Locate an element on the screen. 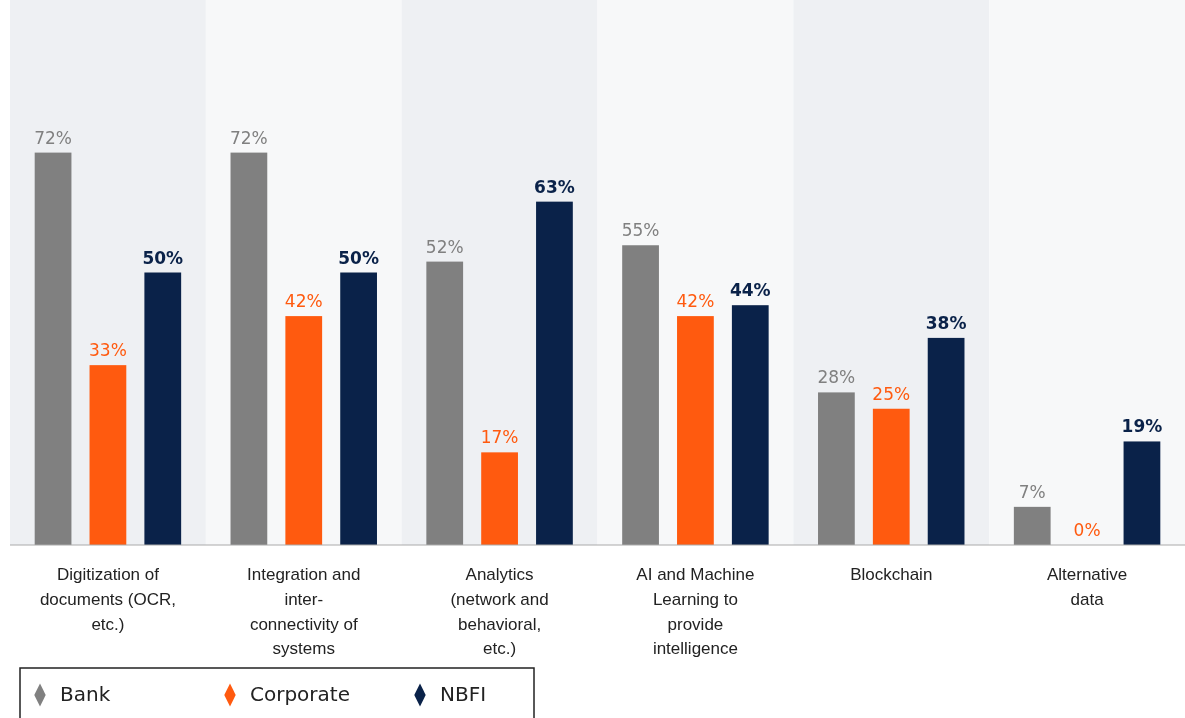 This screenshot has width=1185, height=718. legend-label: NBFI is located at coordinates (463, 694).